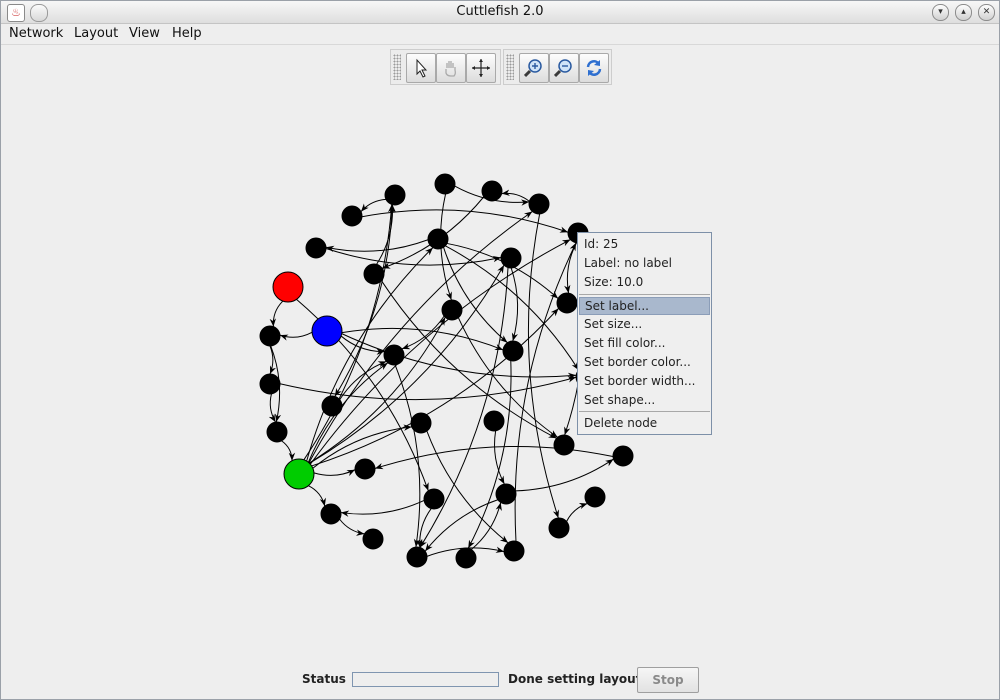  Describe the element at coordinates (397, 67) in the screenshot. I see `toolbar-grip` at that location.